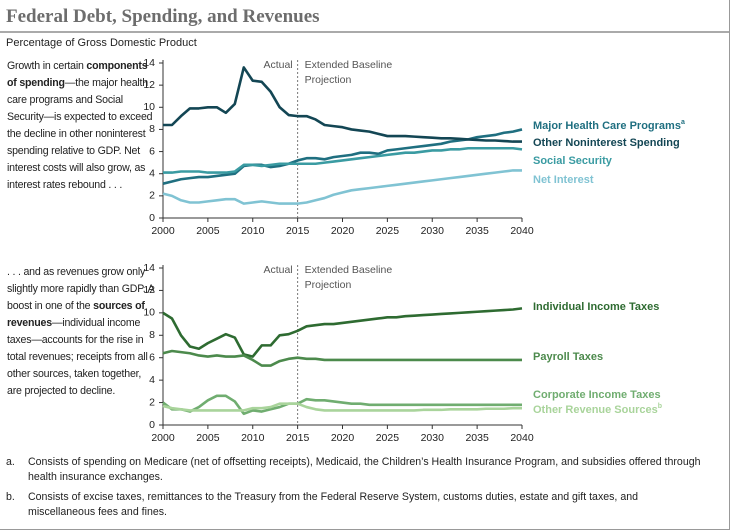 The image size is (730, 530). What do you see at coordinates (10, 462) in the screenshot?
I see `footnote-marker: a.` at bounding box center [10, 462].